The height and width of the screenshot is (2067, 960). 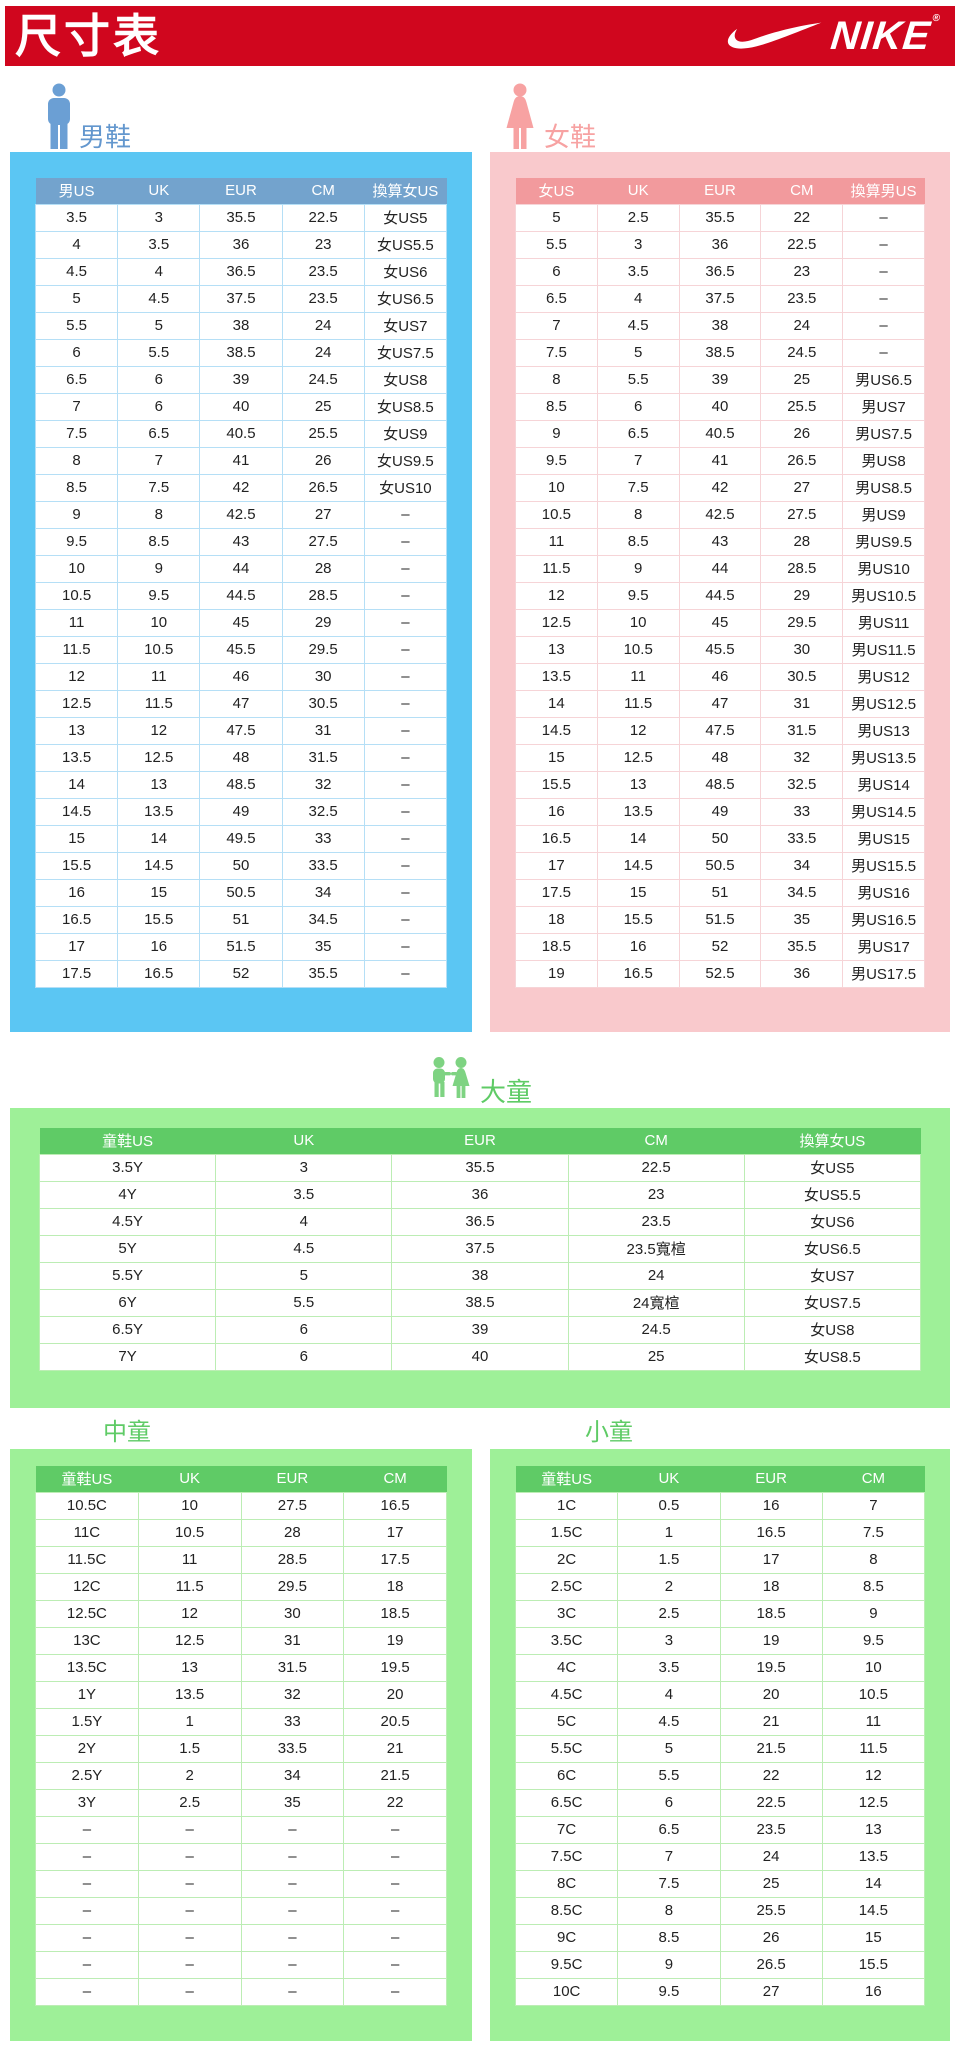 What do you see at coordinates (566, 1910) in the screenshot?
I see `table-cell: 8.5C` at bounding box center [566, 1910].